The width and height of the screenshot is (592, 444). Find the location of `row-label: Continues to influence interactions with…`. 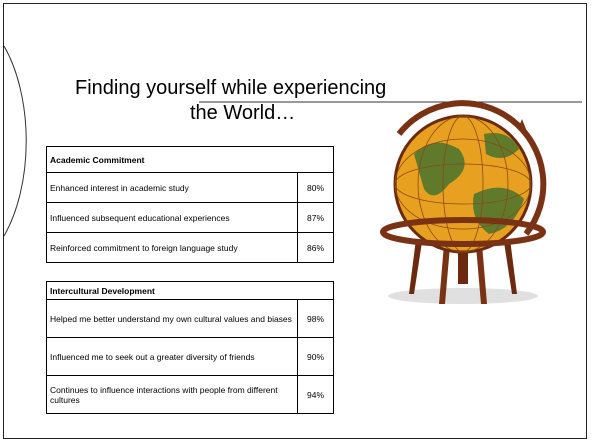

row-label: Continues to influence interactions with… is located at coordinates (172, 394).